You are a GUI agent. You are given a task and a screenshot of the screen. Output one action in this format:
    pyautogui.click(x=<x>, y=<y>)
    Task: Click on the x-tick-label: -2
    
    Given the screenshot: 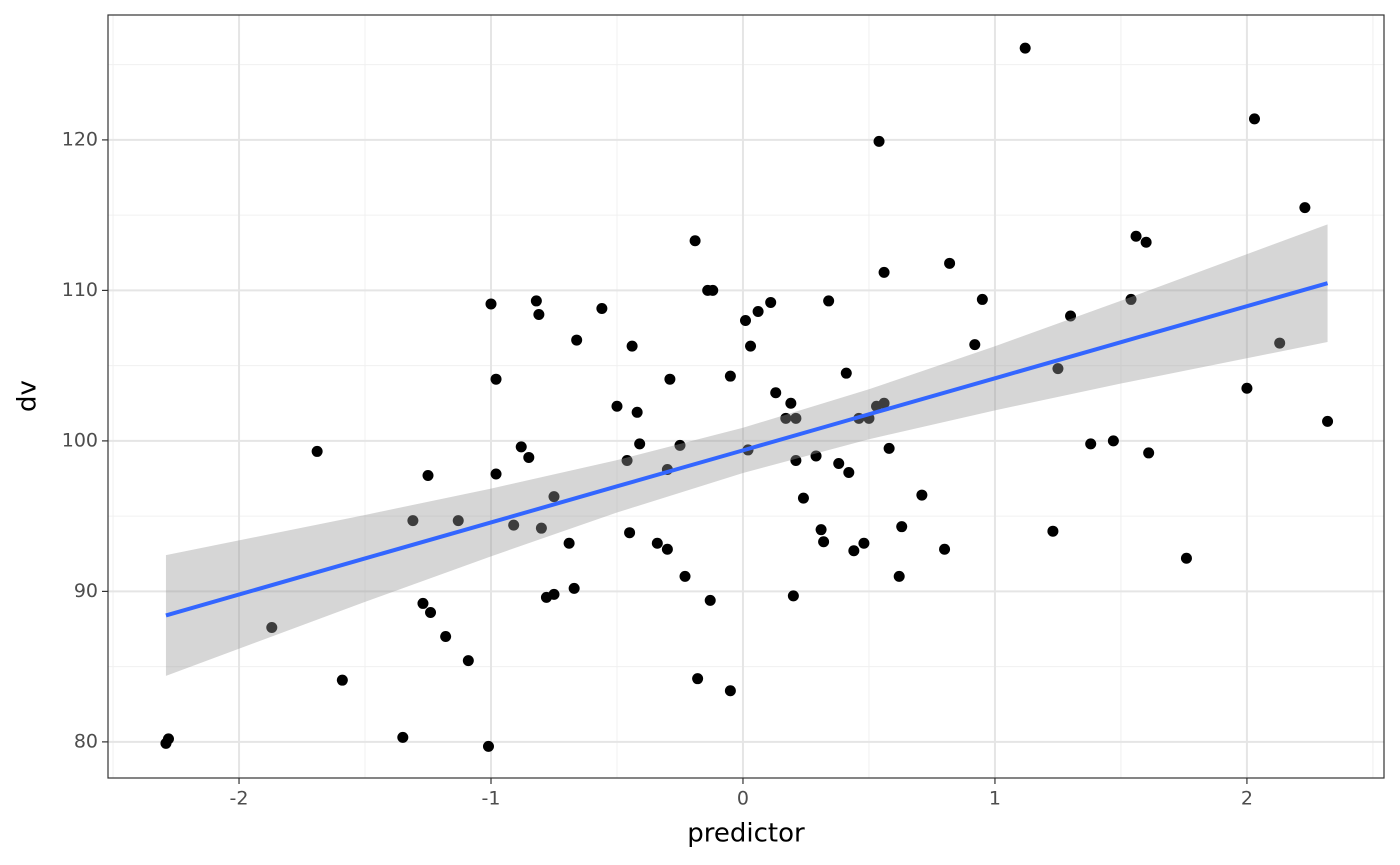 What is the action you would take?
    pyautogui.click(x=239, y=799)
    